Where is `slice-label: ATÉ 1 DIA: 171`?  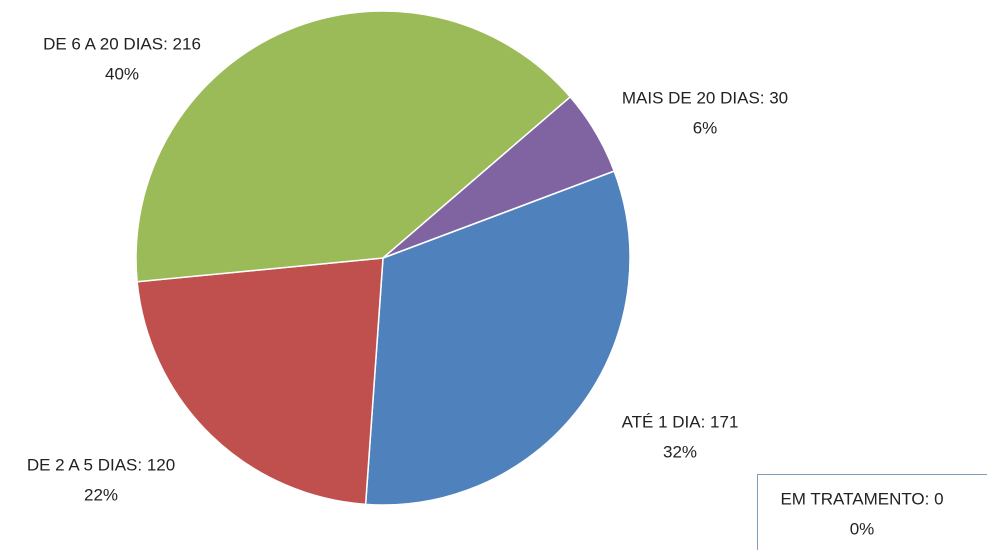
slice-label: ATÉ 1 DIA: 171 is located at coordinates (680, 421).